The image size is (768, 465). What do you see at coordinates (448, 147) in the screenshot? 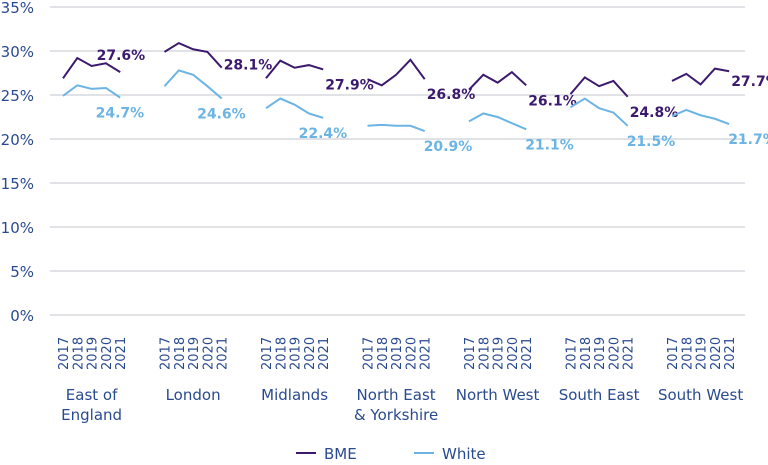
I see `data-label-white: 20.9%` at bounding box center [448, 147].